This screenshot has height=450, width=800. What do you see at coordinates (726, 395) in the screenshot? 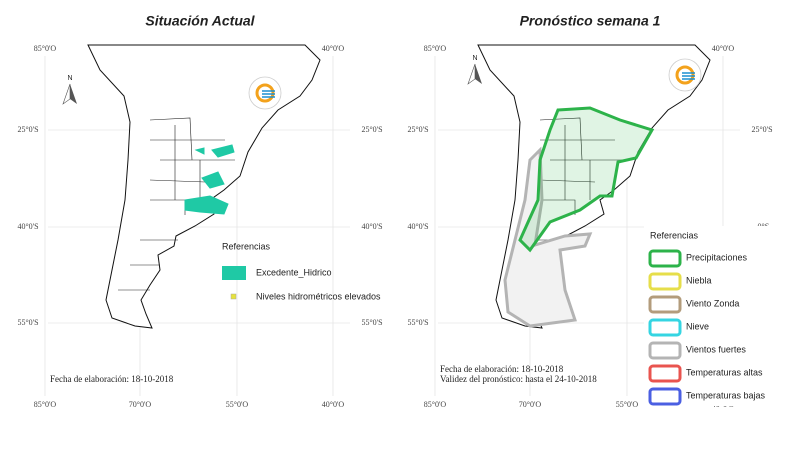
I see `legend-label: Temperaturas bajas` at bounding box center [726, 395].